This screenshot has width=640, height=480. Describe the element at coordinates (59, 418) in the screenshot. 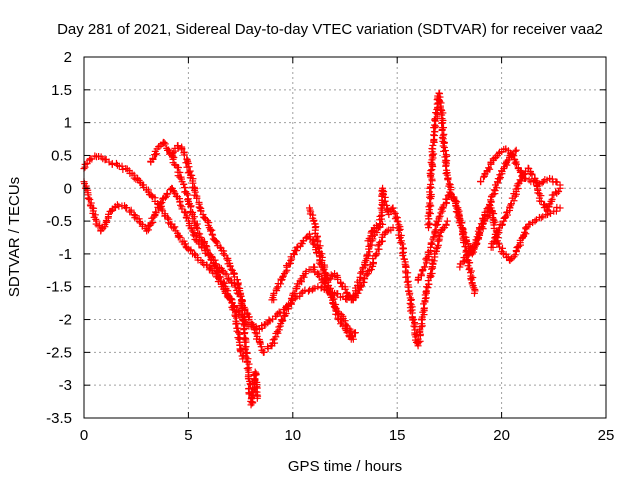

I see `y-tick-label: -3.5` at that location.